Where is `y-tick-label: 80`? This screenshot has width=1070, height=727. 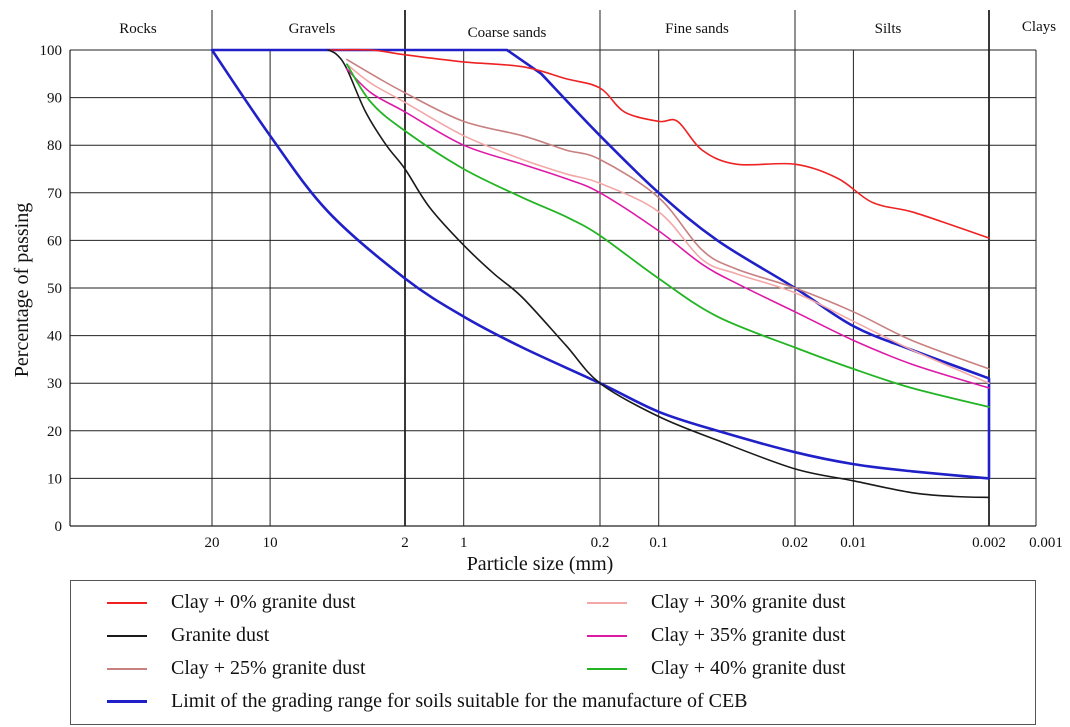
y-tick-label: 80 is located at coordinates (54, 146).